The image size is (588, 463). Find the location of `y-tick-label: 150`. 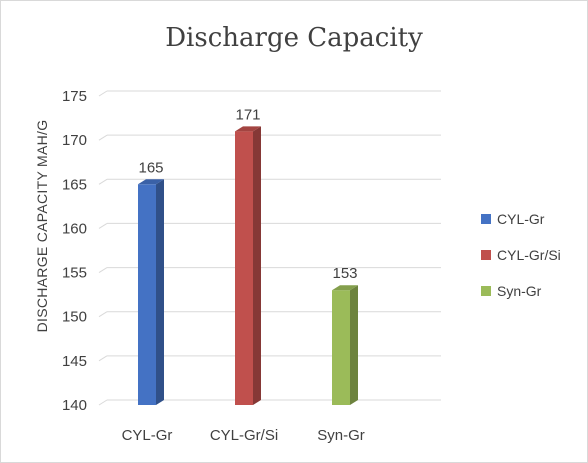

y-tick-label: 150 is located at coordinates (74, 317).